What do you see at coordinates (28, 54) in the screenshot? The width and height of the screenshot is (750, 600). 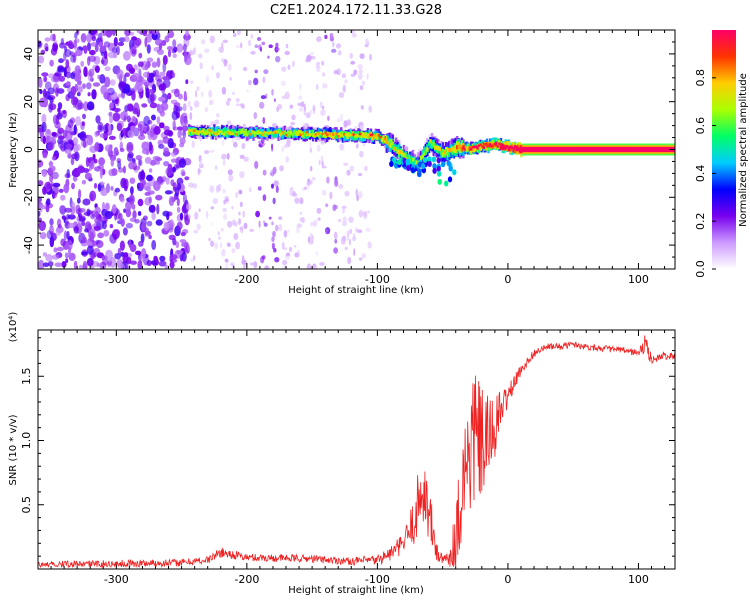 I see `y-tick-label: 40` at bounding box center [28, 54].